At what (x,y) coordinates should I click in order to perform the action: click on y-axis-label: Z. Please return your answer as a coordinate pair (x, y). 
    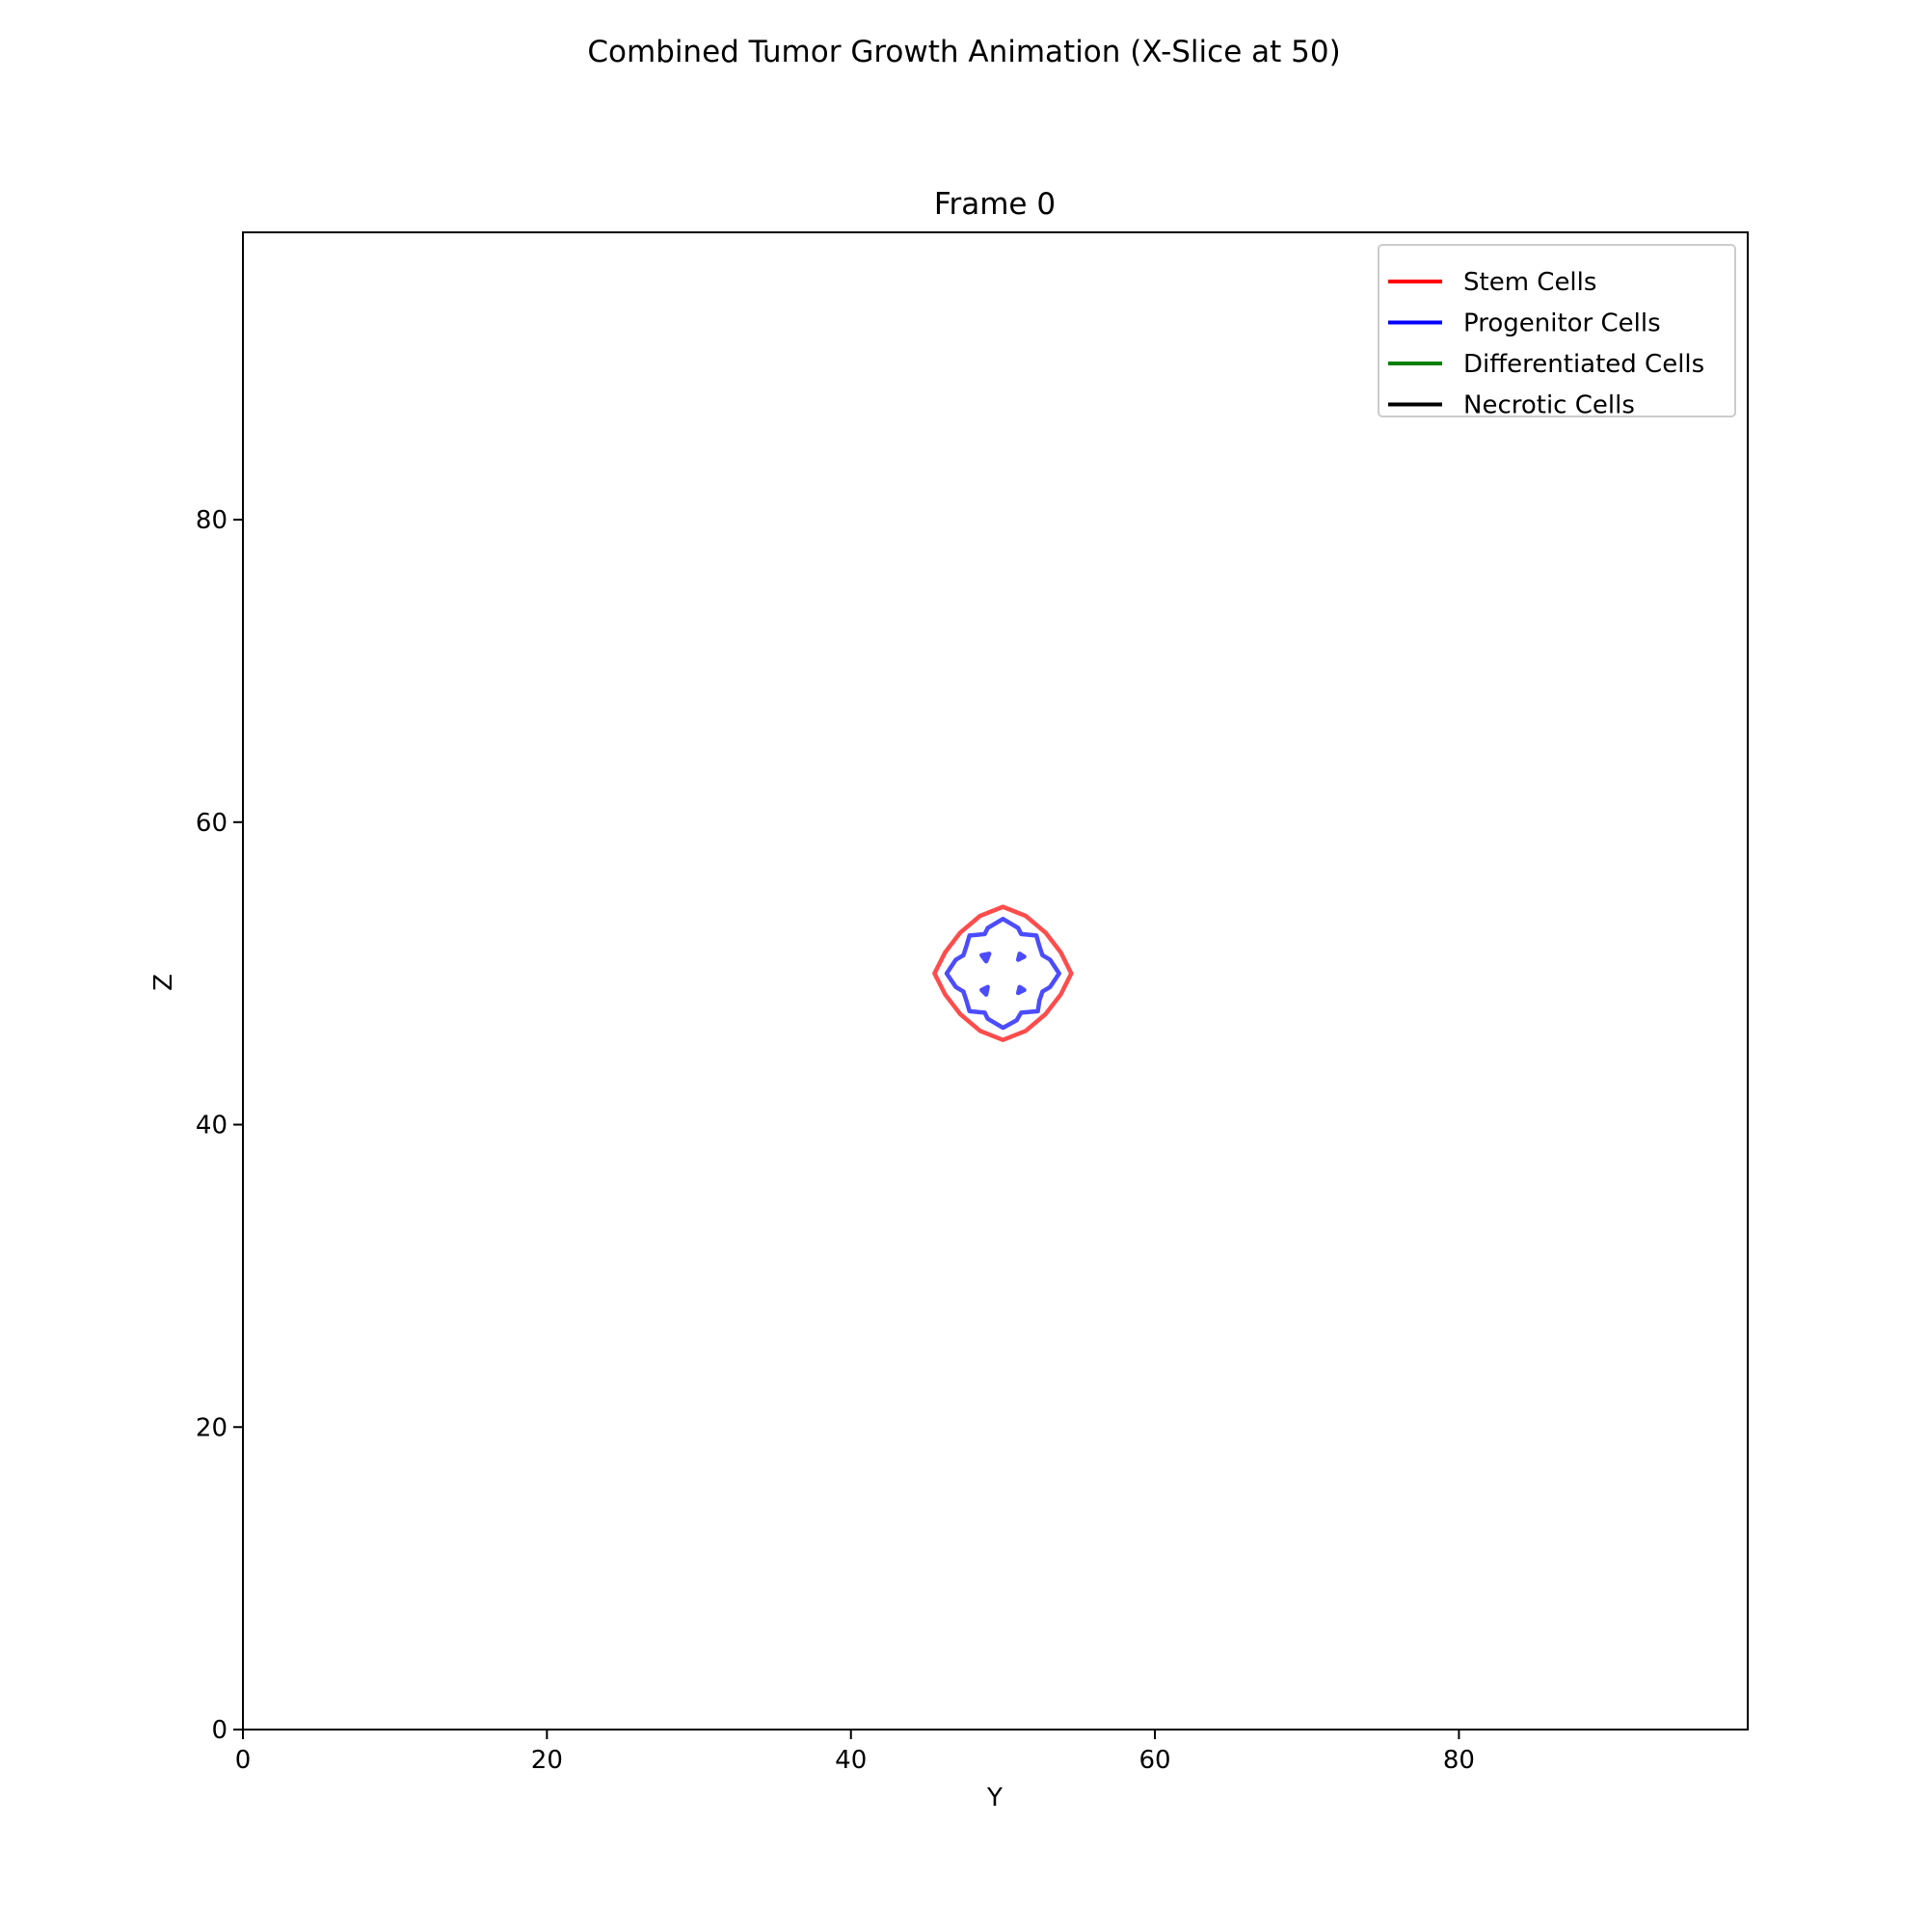
    Looking at the image, I should click on (163, 983).